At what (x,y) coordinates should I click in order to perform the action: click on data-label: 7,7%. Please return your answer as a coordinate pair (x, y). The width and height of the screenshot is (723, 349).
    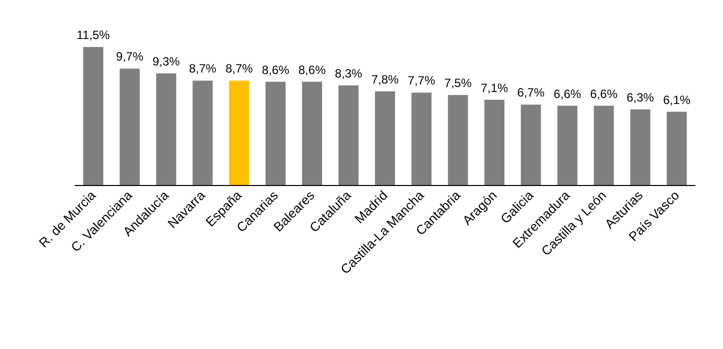
    Looking at the image, I should click on (422, 81).